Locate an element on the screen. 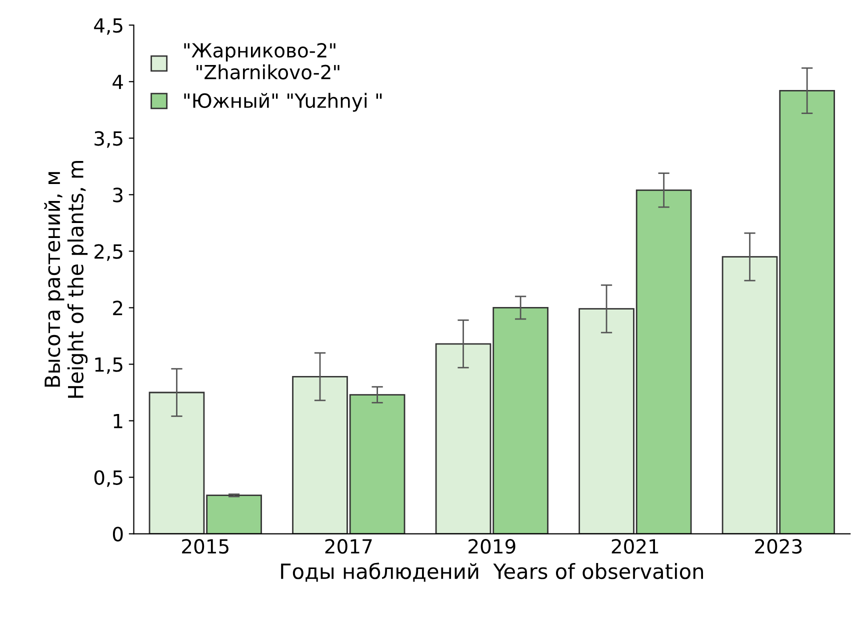 This screenshot has width=863, height=628. x-tick-label: 2019 is located at coordinates (492, 546).